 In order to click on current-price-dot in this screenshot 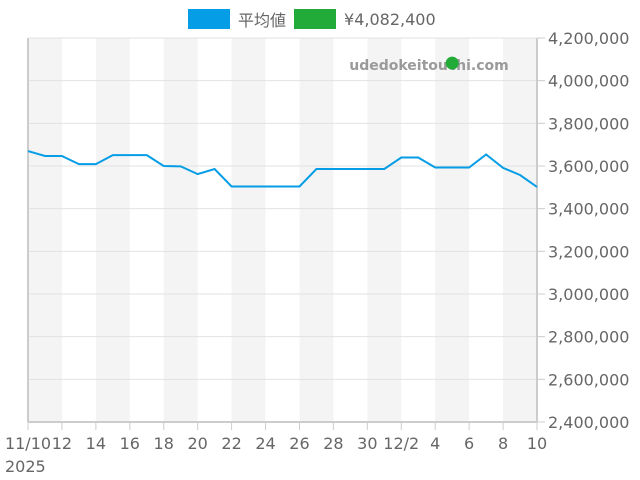, I will do `click(452, 63)`.